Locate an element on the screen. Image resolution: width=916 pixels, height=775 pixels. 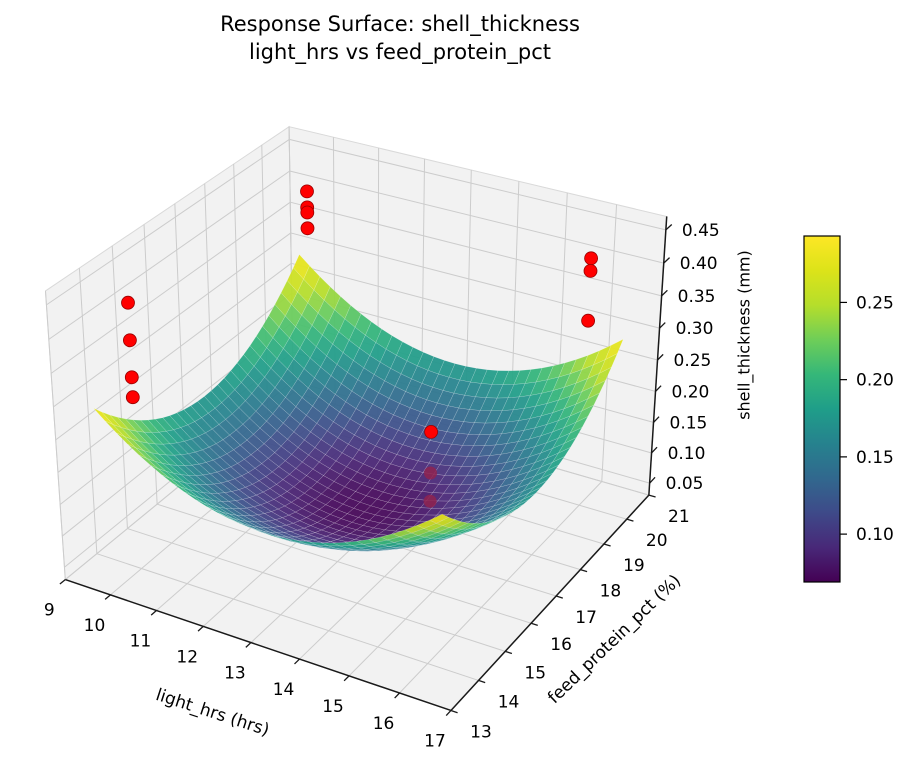
colorbar-tick-label: 0.10 is located at coordinates (875, 535).